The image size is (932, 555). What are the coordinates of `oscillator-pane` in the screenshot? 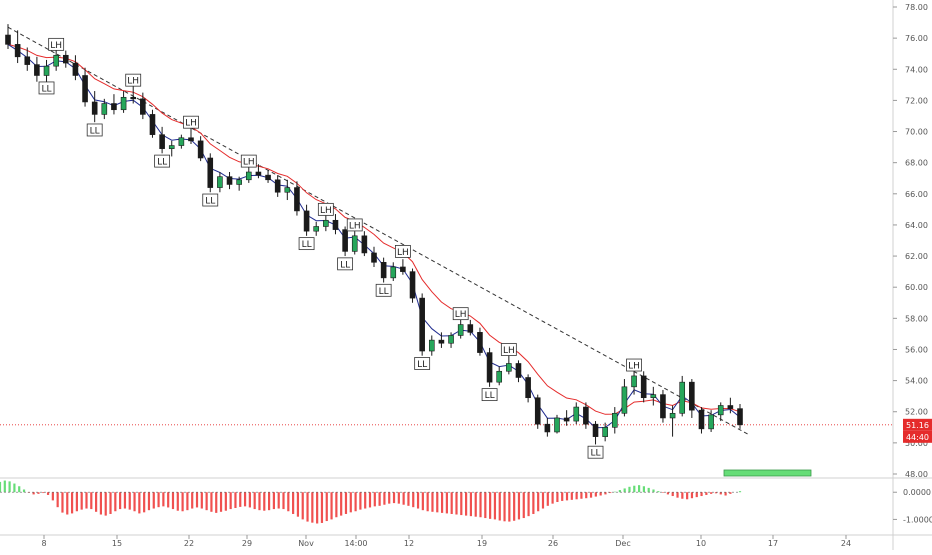 It's located at (371, 502).